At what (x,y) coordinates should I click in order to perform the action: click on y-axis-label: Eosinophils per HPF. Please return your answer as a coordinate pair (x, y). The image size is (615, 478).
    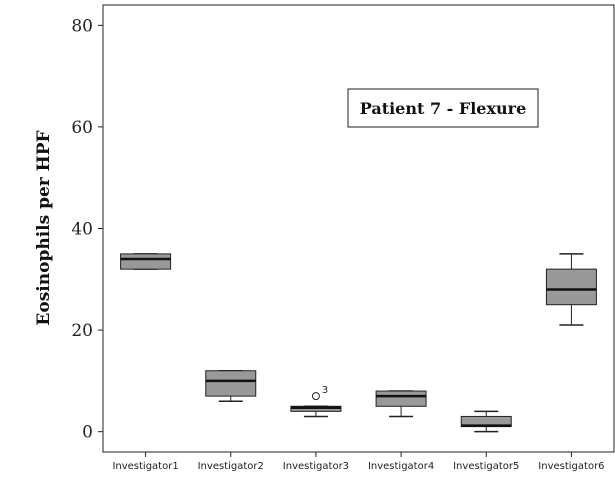
    Looking at the image, I should click on (44, 227).